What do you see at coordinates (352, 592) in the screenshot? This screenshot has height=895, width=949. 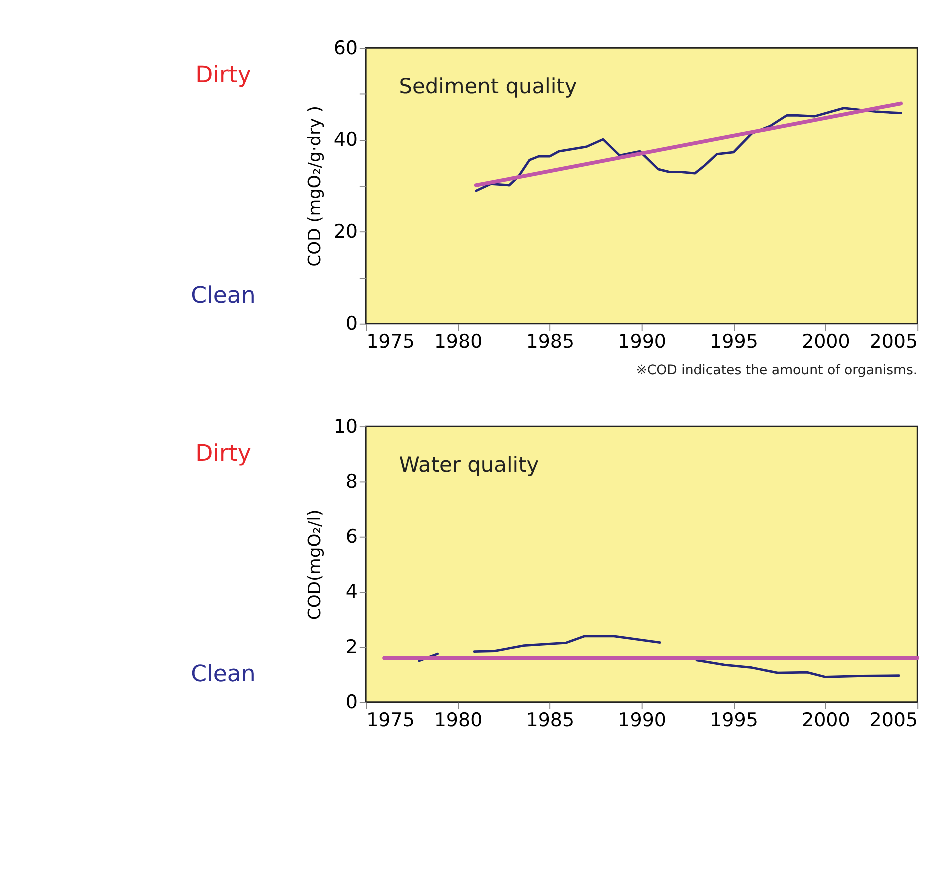 I see `y-tick-label: 4` at bounding box center [352, 592].